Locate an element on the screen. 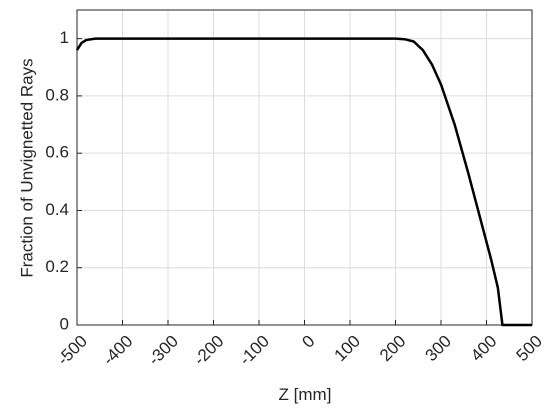  x-axis-label: Z [mm] is located at coordinates (305, 394).